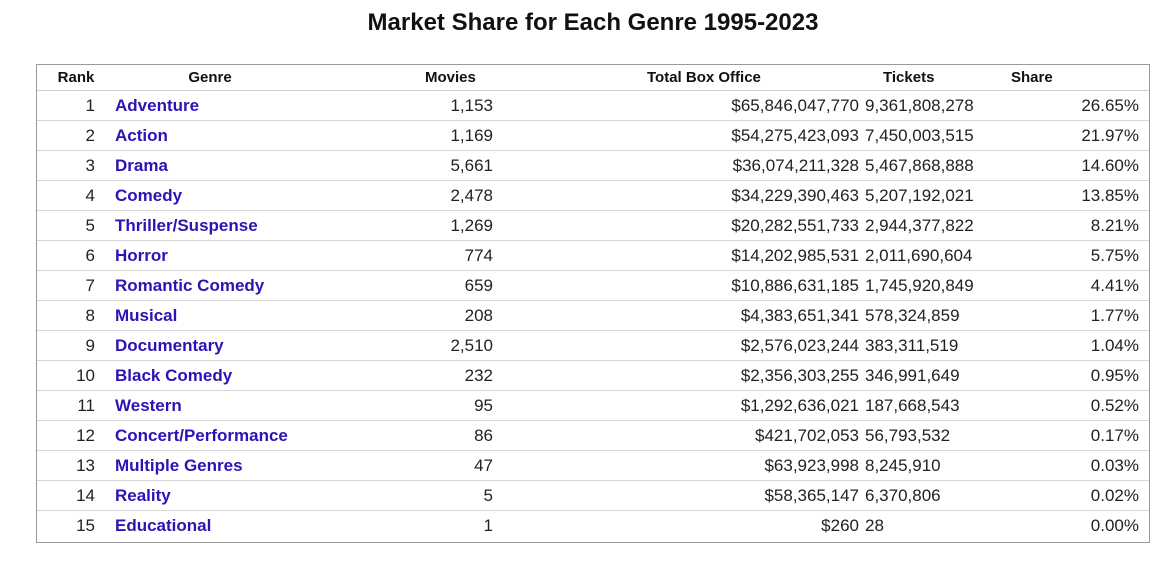 This screenshot has height=562, width=1170. I want to click on cell-movies: 47, so click(518, 465).